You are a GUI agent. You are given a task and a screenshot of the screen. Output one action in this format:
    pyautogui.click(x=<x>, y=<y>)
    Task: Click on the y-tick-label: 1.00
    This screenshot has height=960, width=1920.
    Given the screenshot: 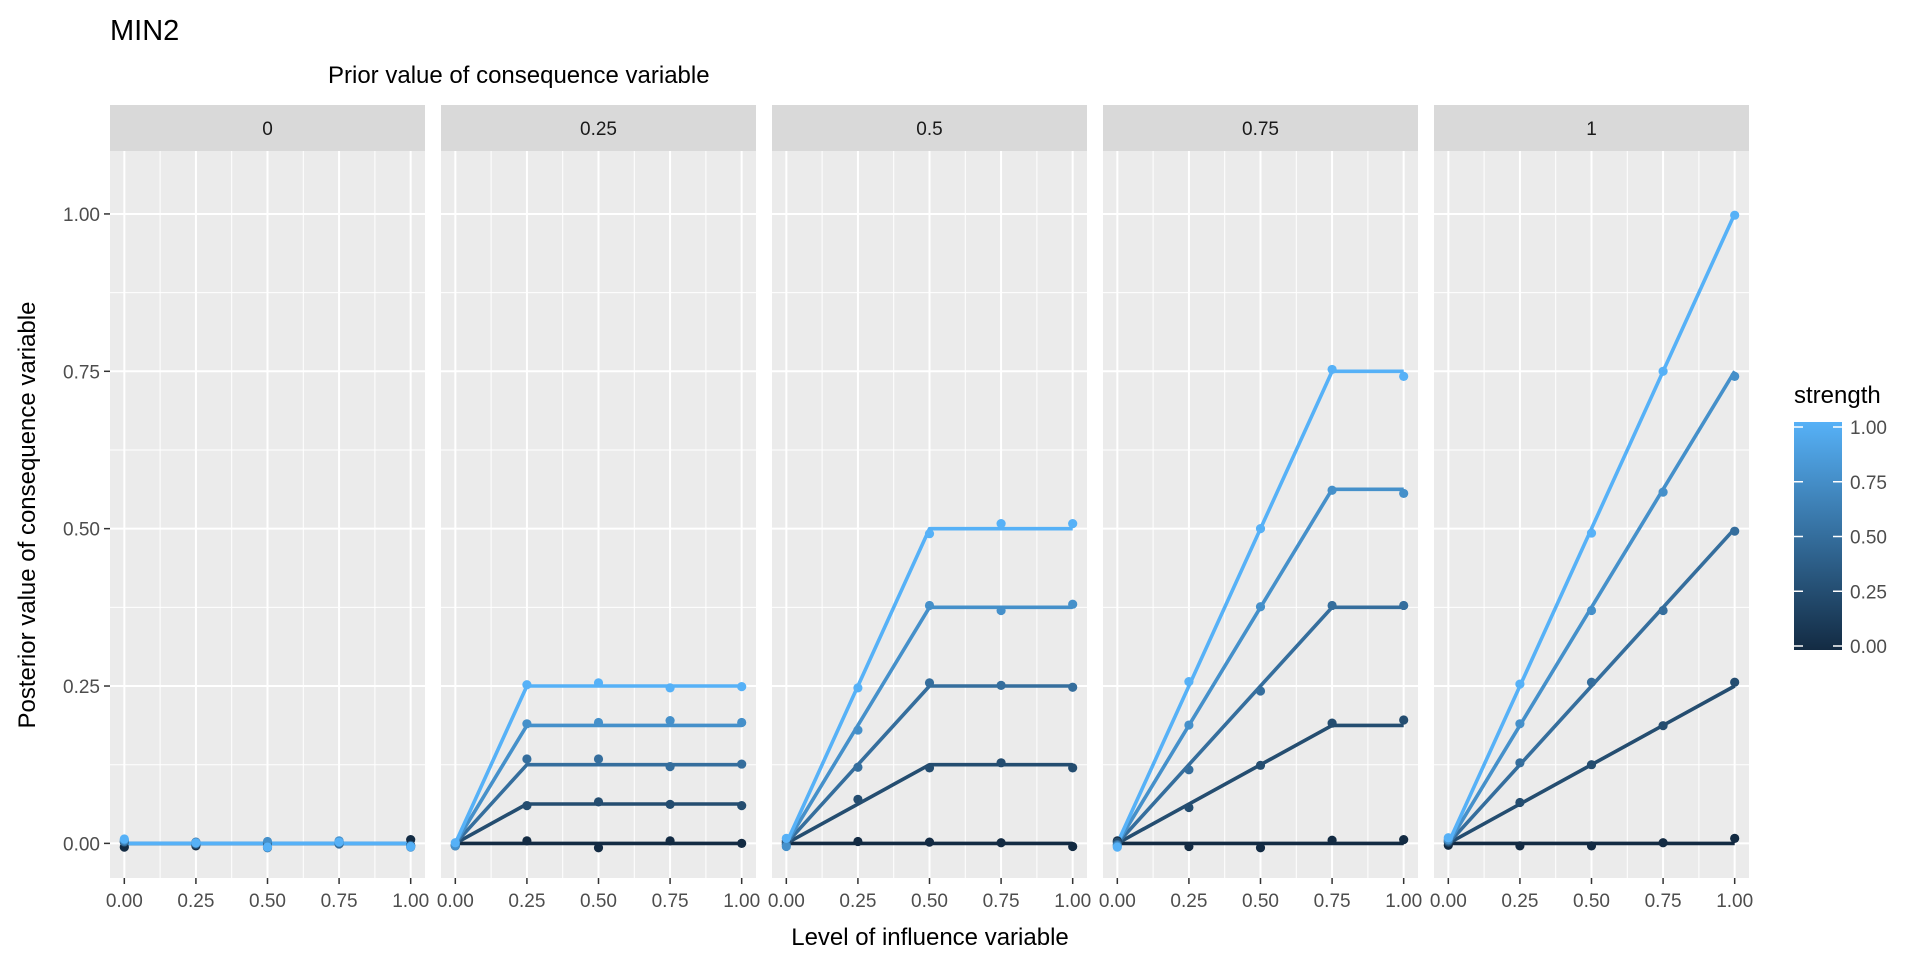 What is the action you would take?
    pyautogui.click(x=81, y=215)
    